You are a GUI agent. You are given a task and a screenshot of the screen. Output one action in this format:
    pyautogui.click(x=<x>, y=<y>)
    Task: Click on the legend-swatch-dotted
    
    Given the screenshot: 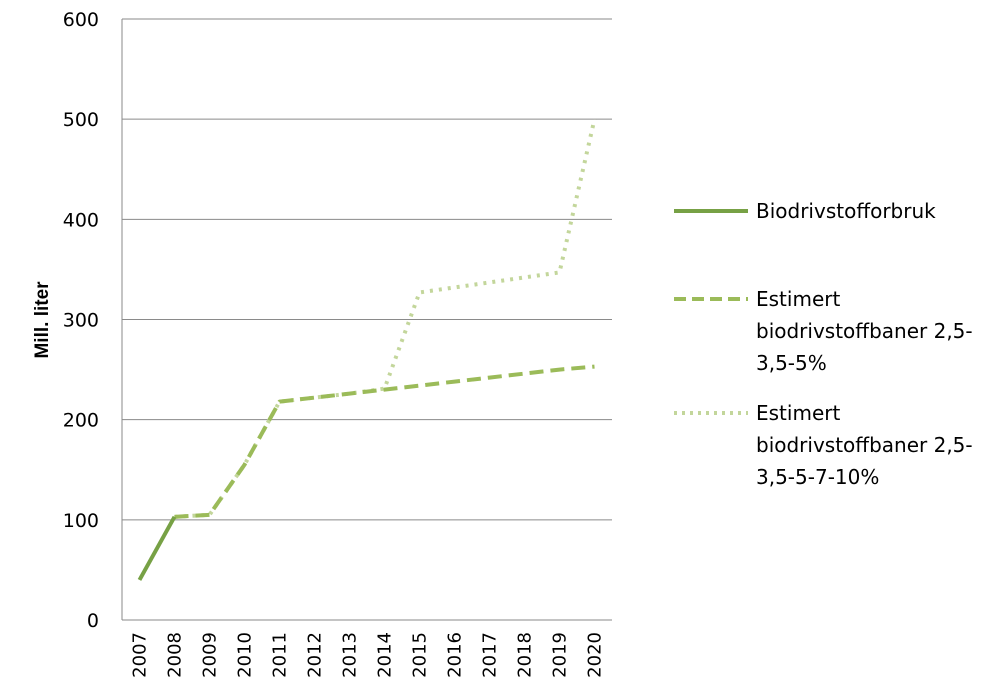 What is the action you would take?
    pyautogui.click(x=711, y=413)
    